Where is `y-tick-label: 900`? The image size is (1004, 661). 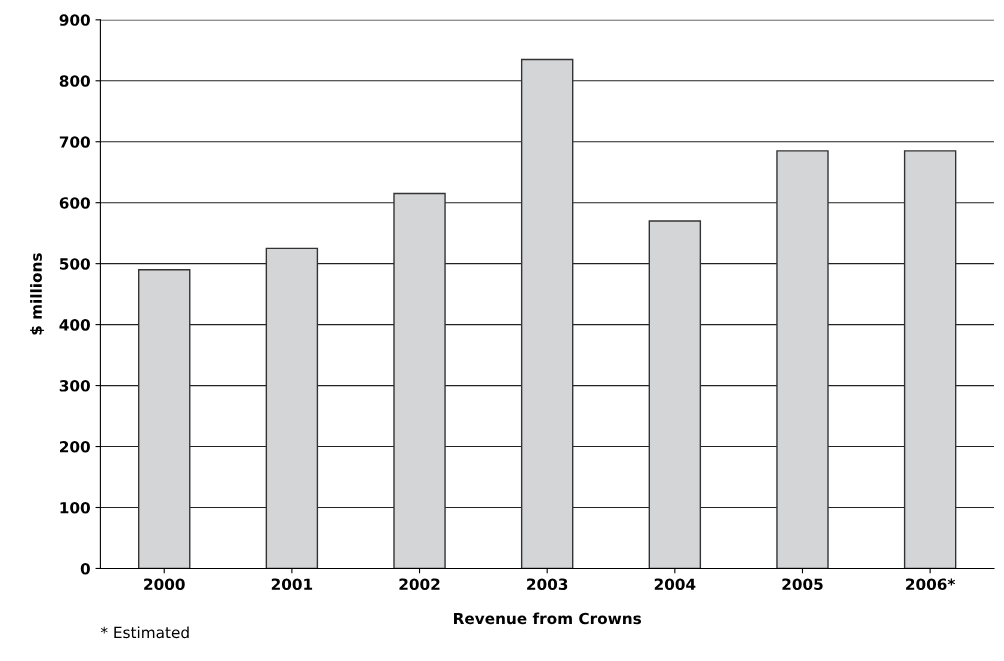
y-tick-label: 900 is located at coordinates (74, 20).